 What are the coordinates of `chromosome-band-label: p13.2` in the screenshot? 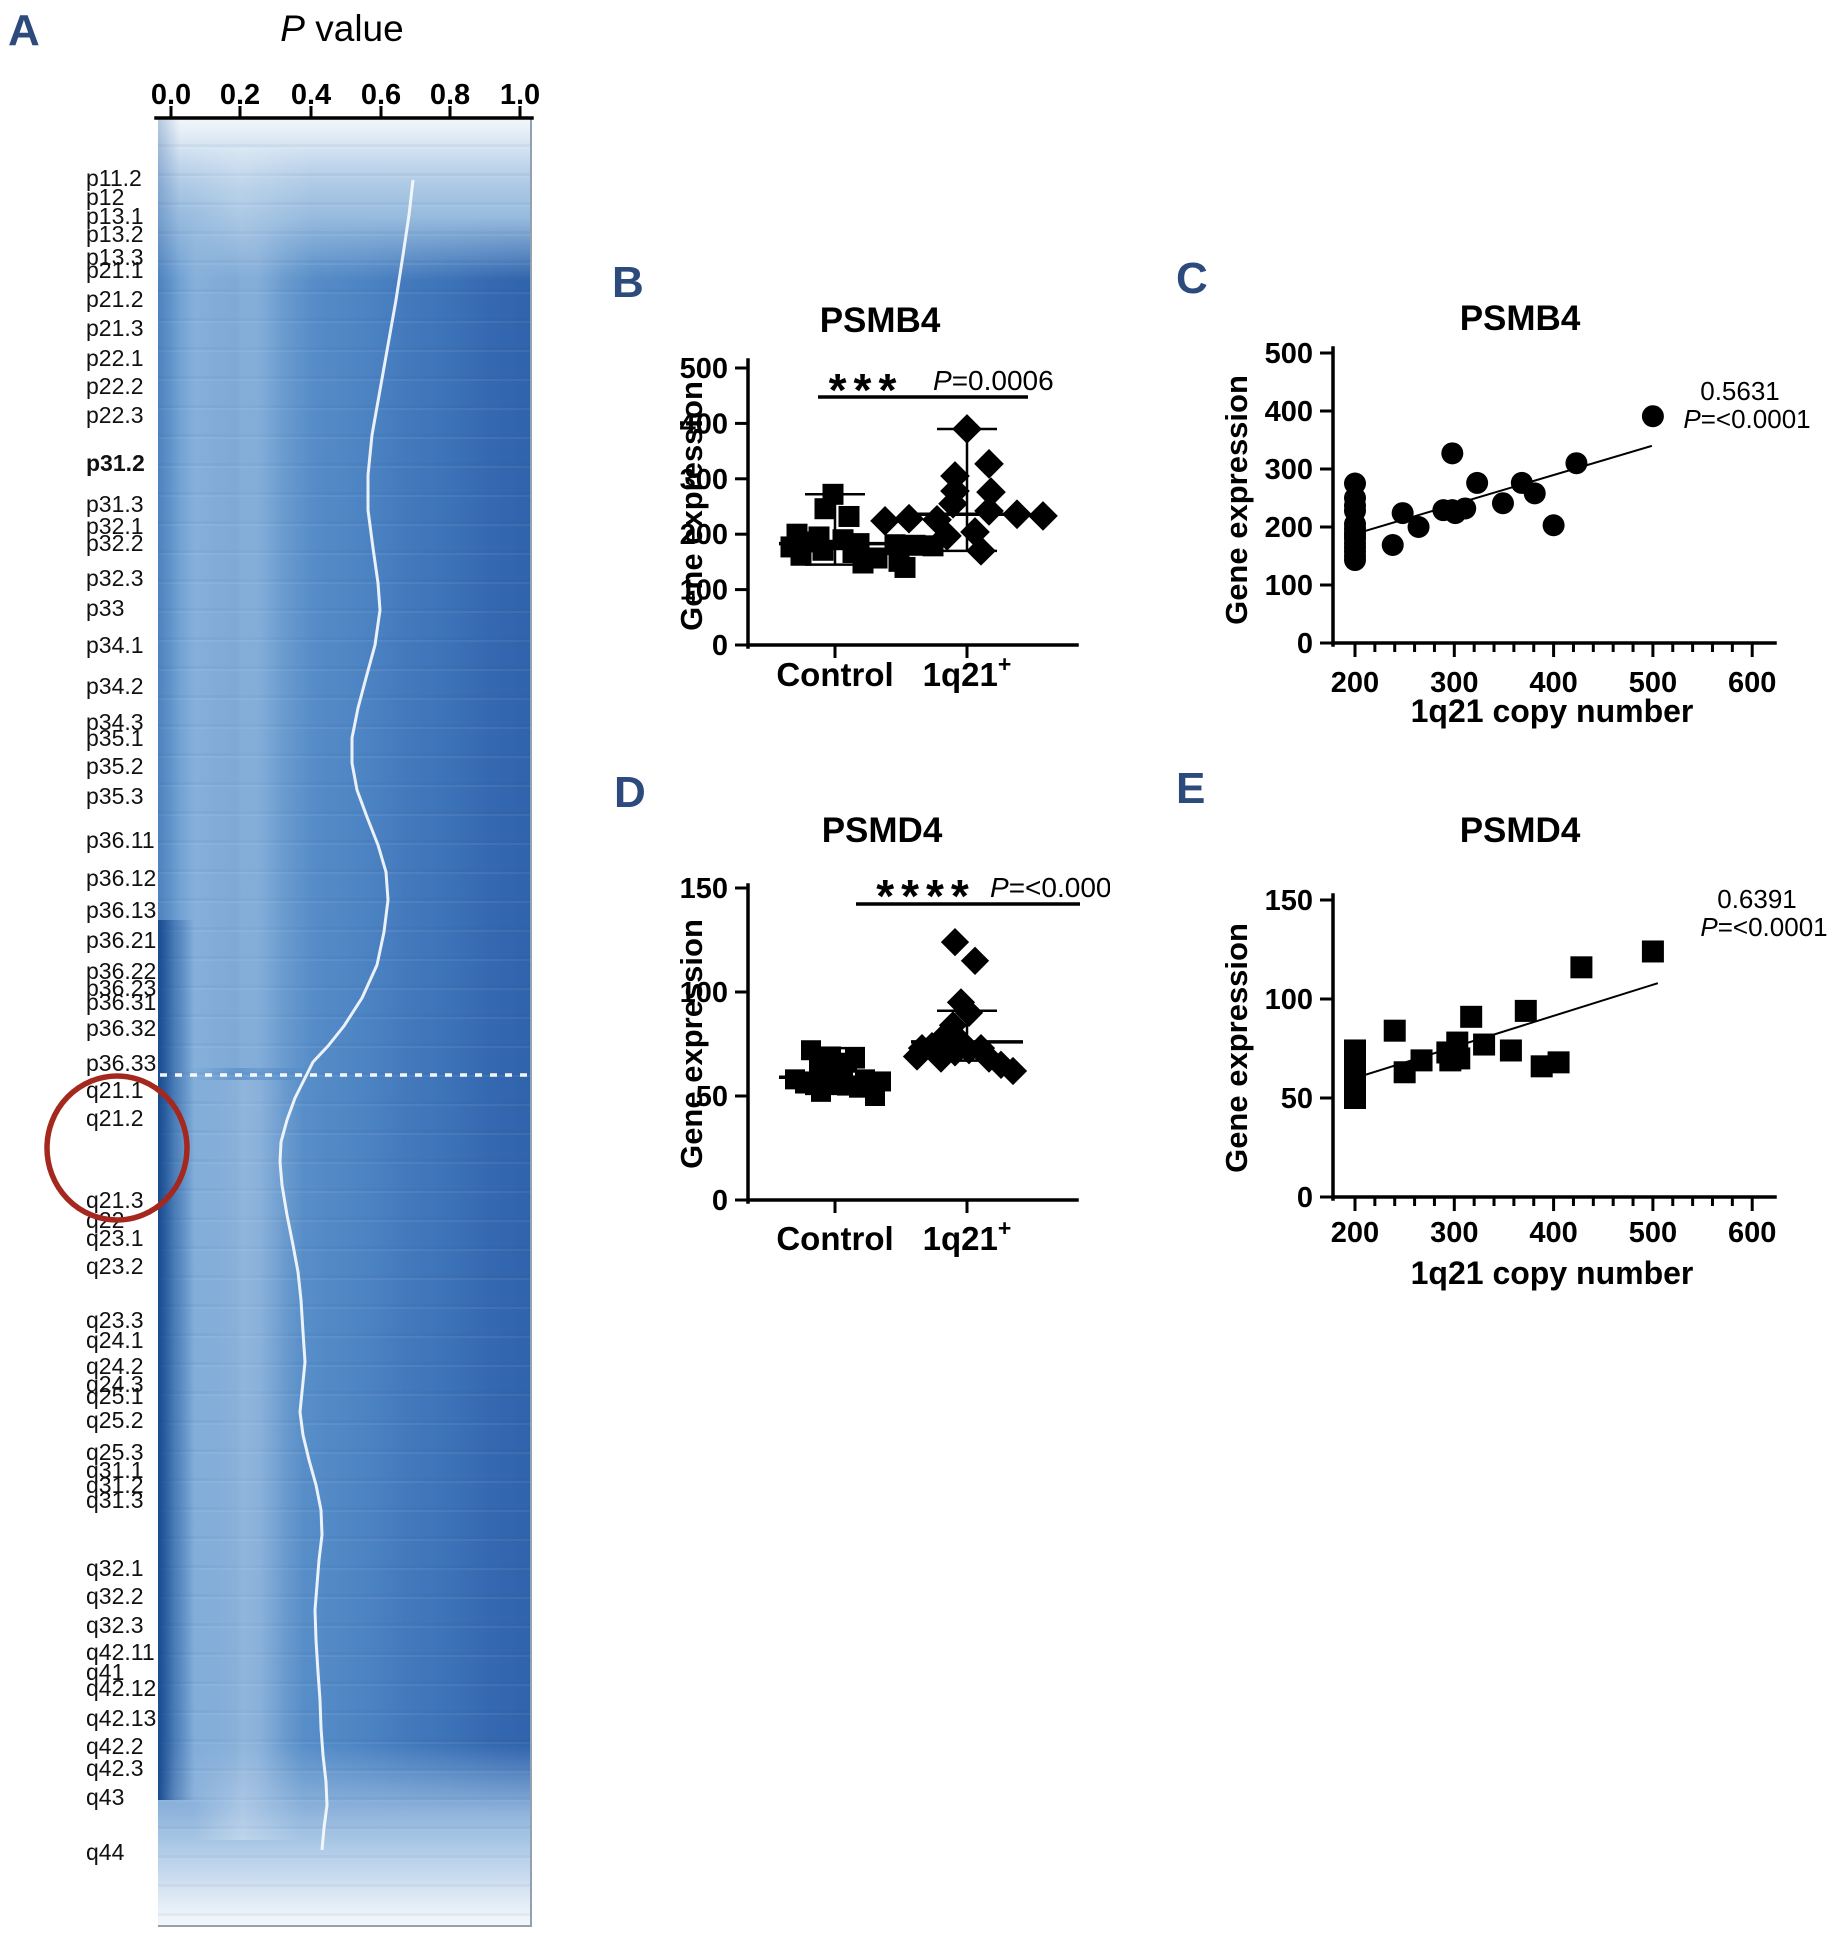 It's located at (115, 234).